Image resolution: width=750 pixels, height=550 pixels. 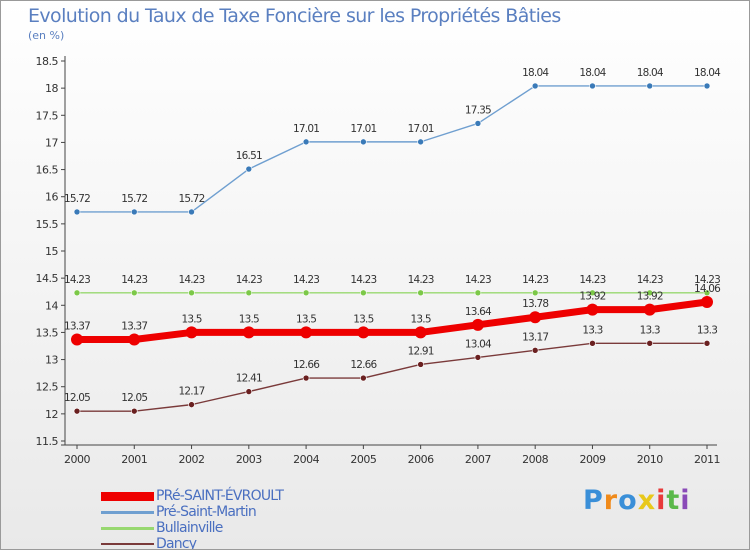 I want to click on logo-letter: P, so click(x=593, y=500).